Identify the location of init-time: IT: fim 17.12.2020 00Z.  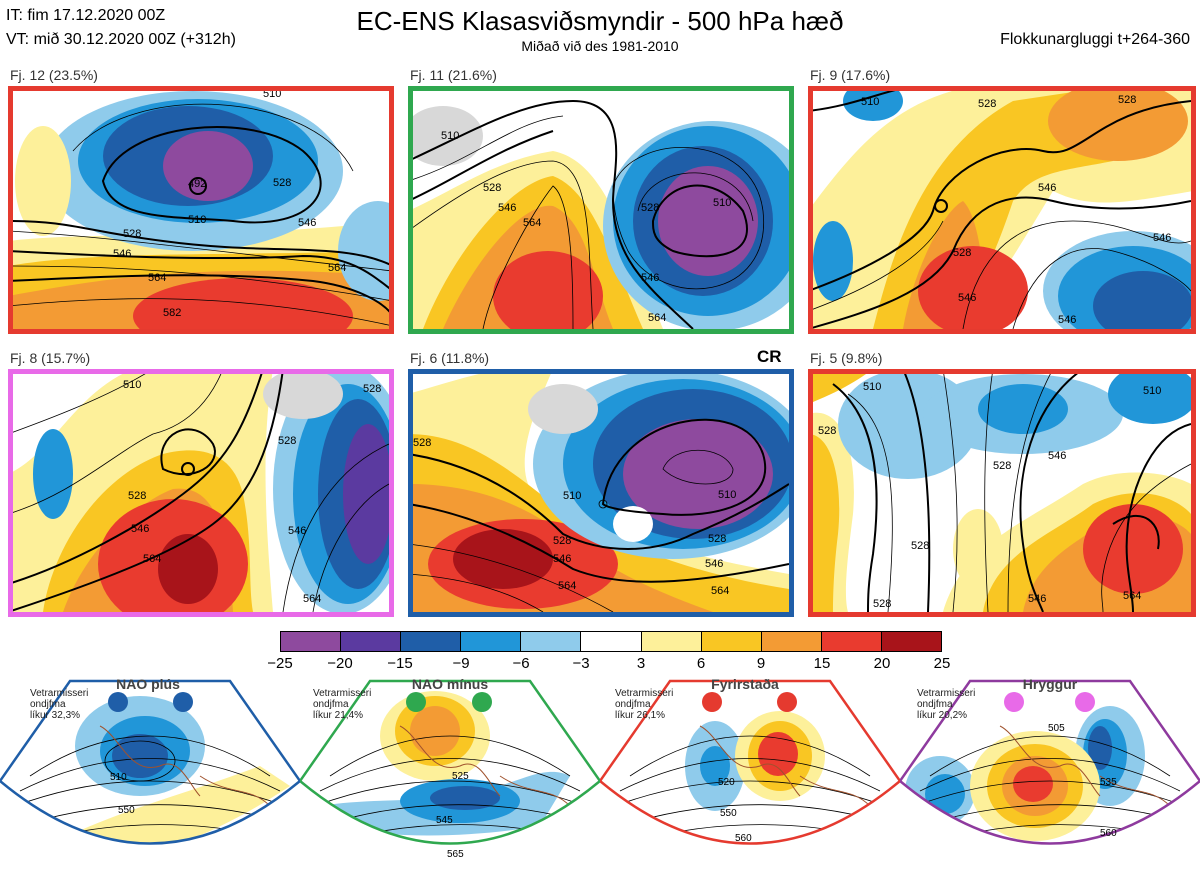
(86, 15).